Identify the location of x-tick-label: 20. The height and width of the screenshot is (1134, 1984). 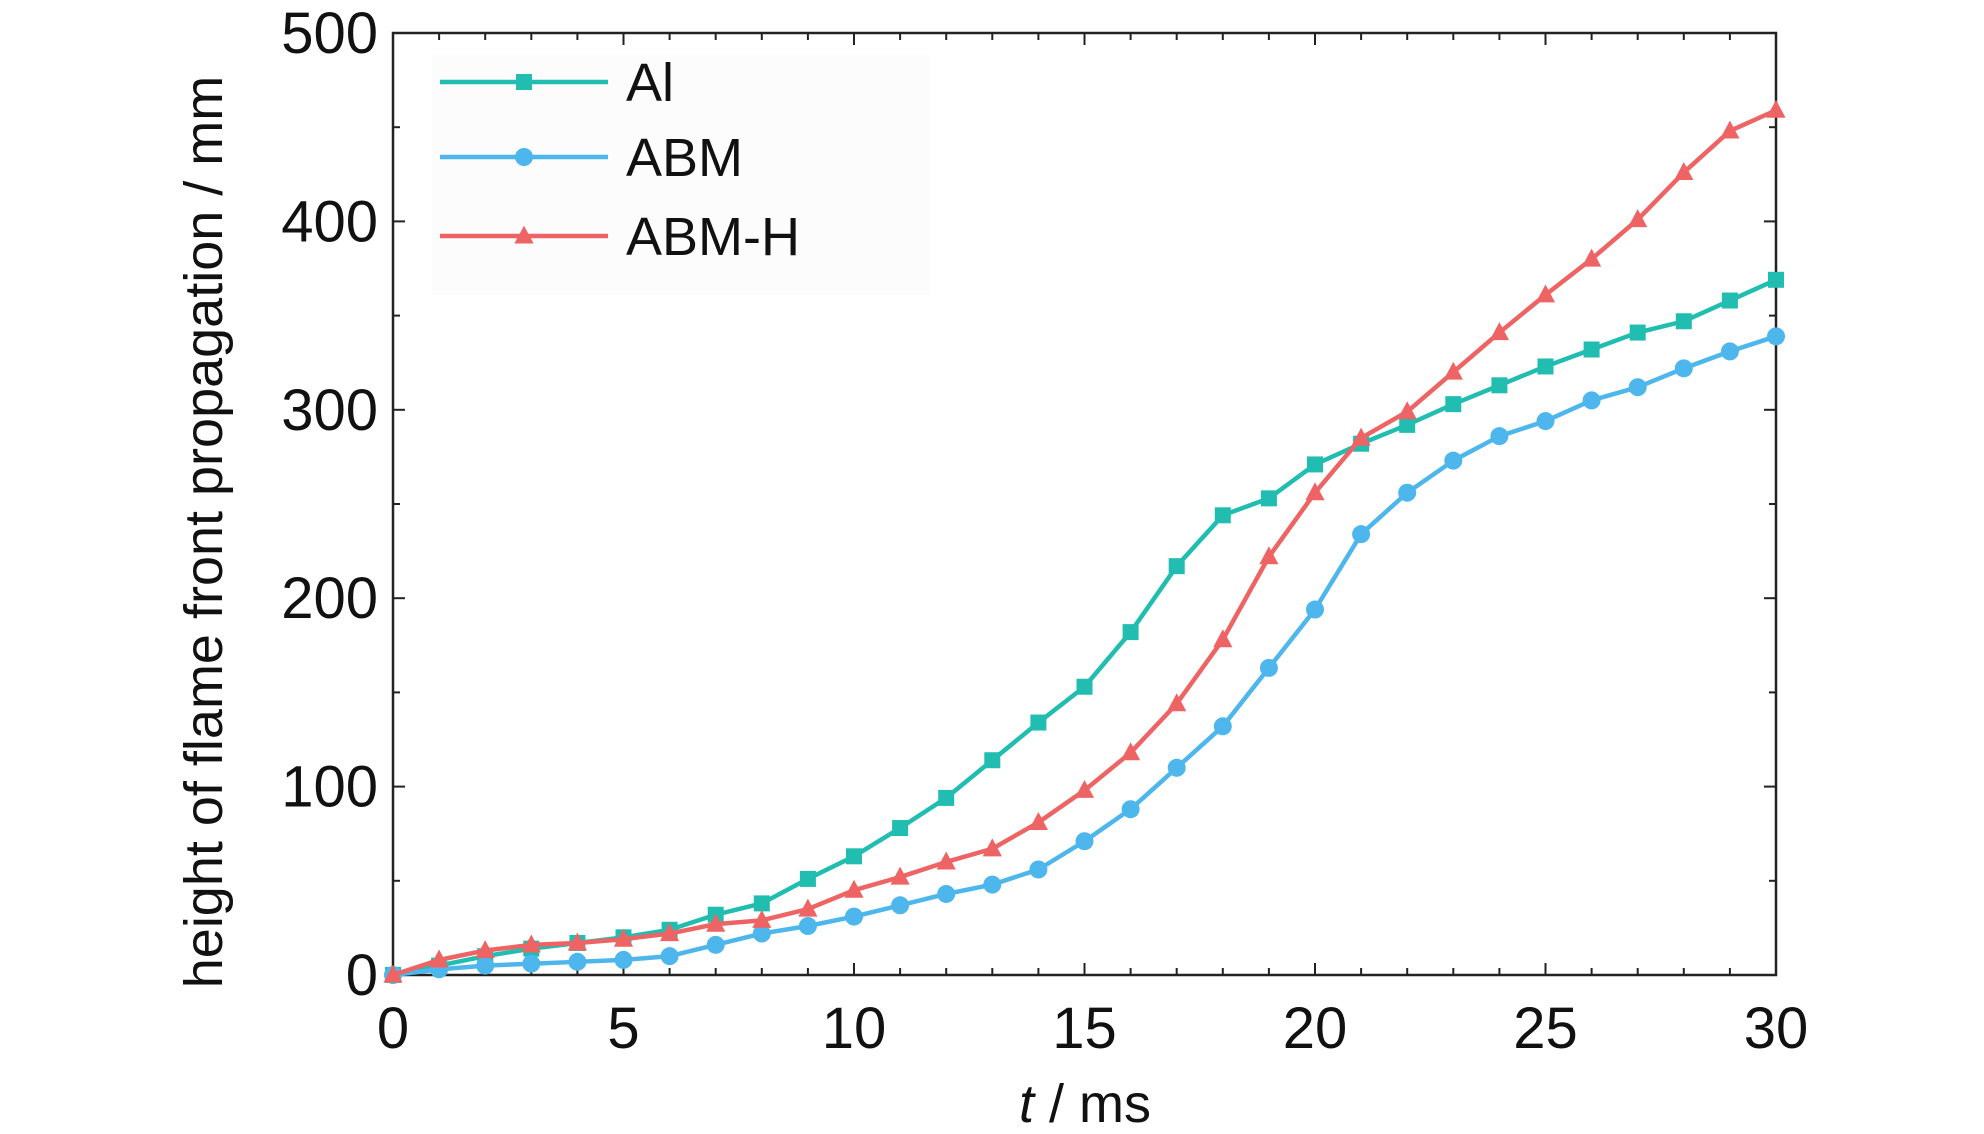
(1315, 1028).